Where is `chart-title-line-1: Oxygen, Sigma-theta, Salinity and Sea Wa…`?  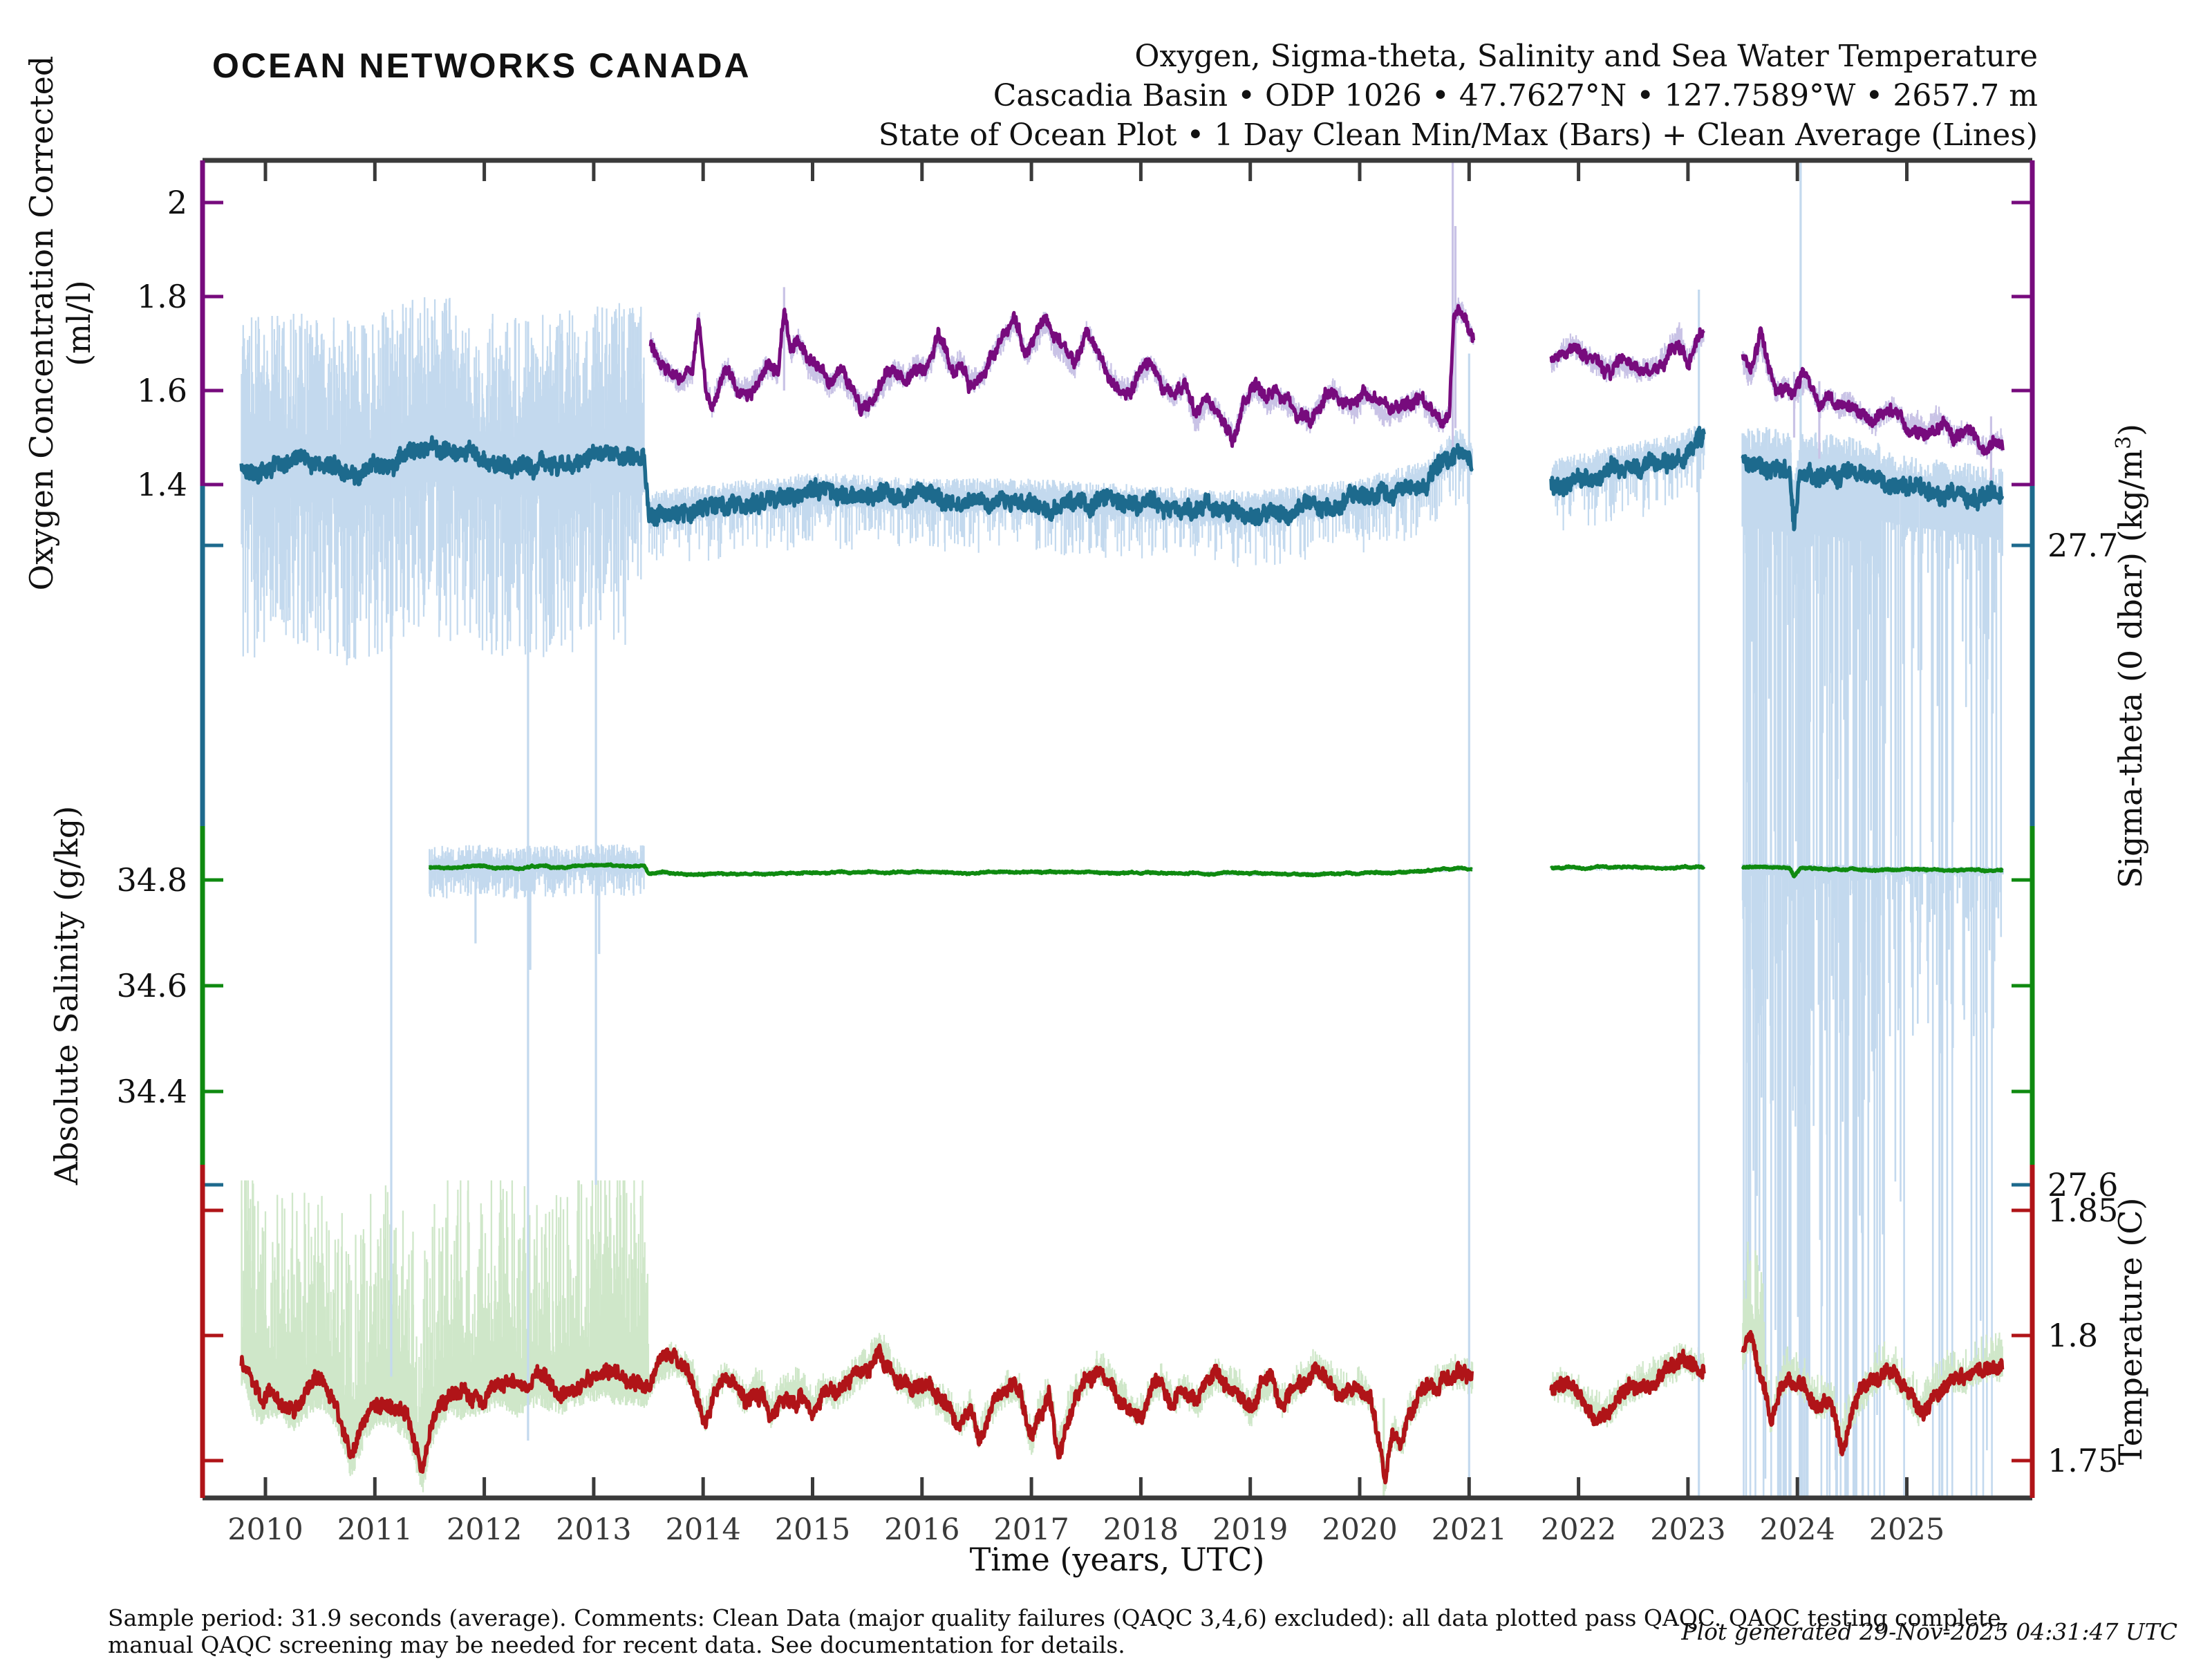 chart-title-line-1: Oxygen, Sigma-theta, Salinity and Sea Wa… is located at coordinates (1586, 56).